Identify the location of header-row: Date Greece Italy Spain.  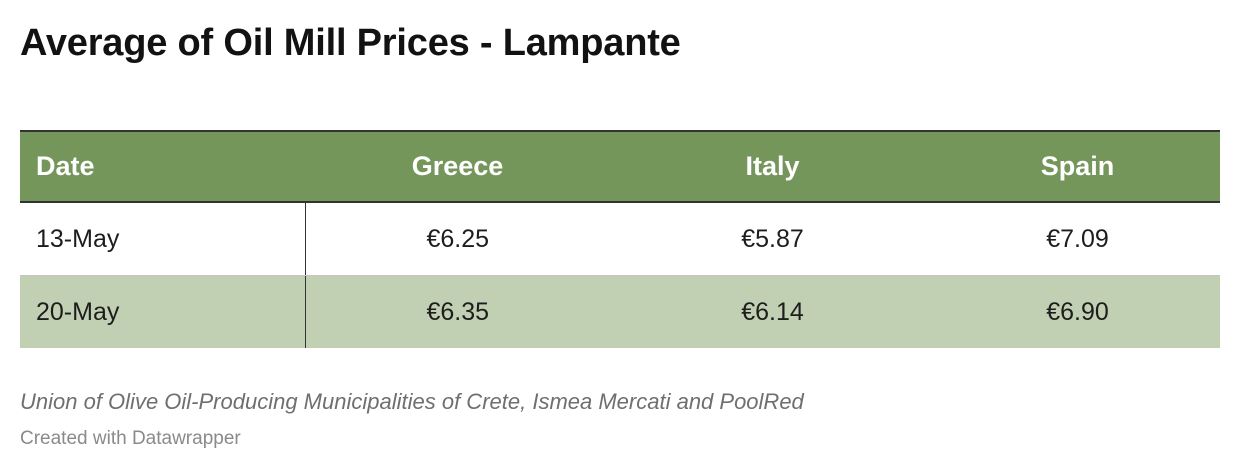
(620, 166).